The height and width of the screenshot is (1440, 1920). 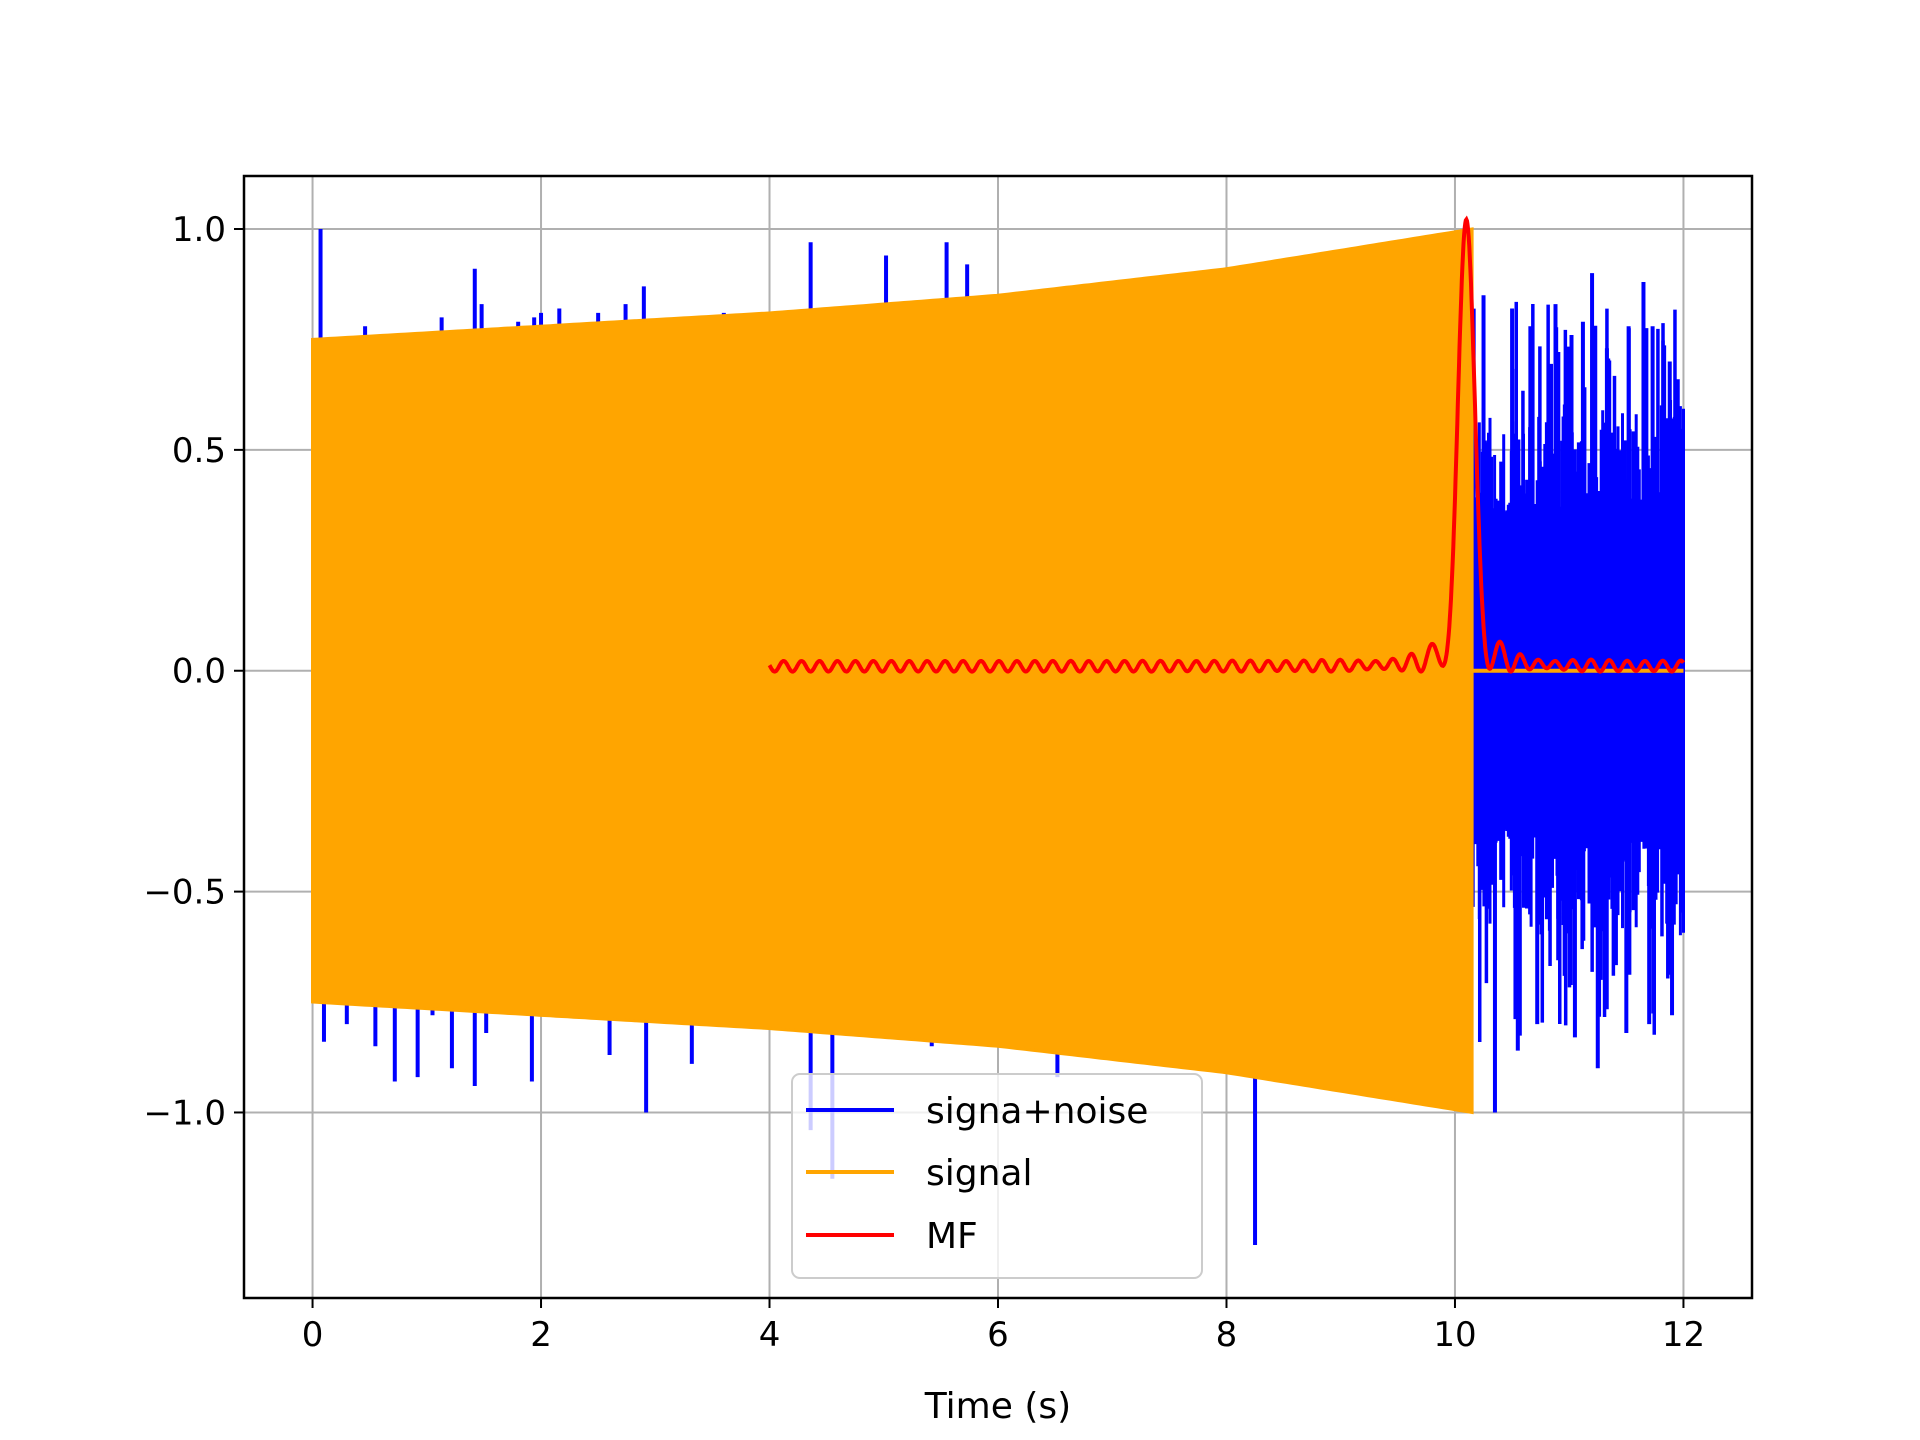 What do you see at coordinates (184, 893) in the screenshot?
I see `y-tick-label: −0.5` at bounding box center [184, 893].